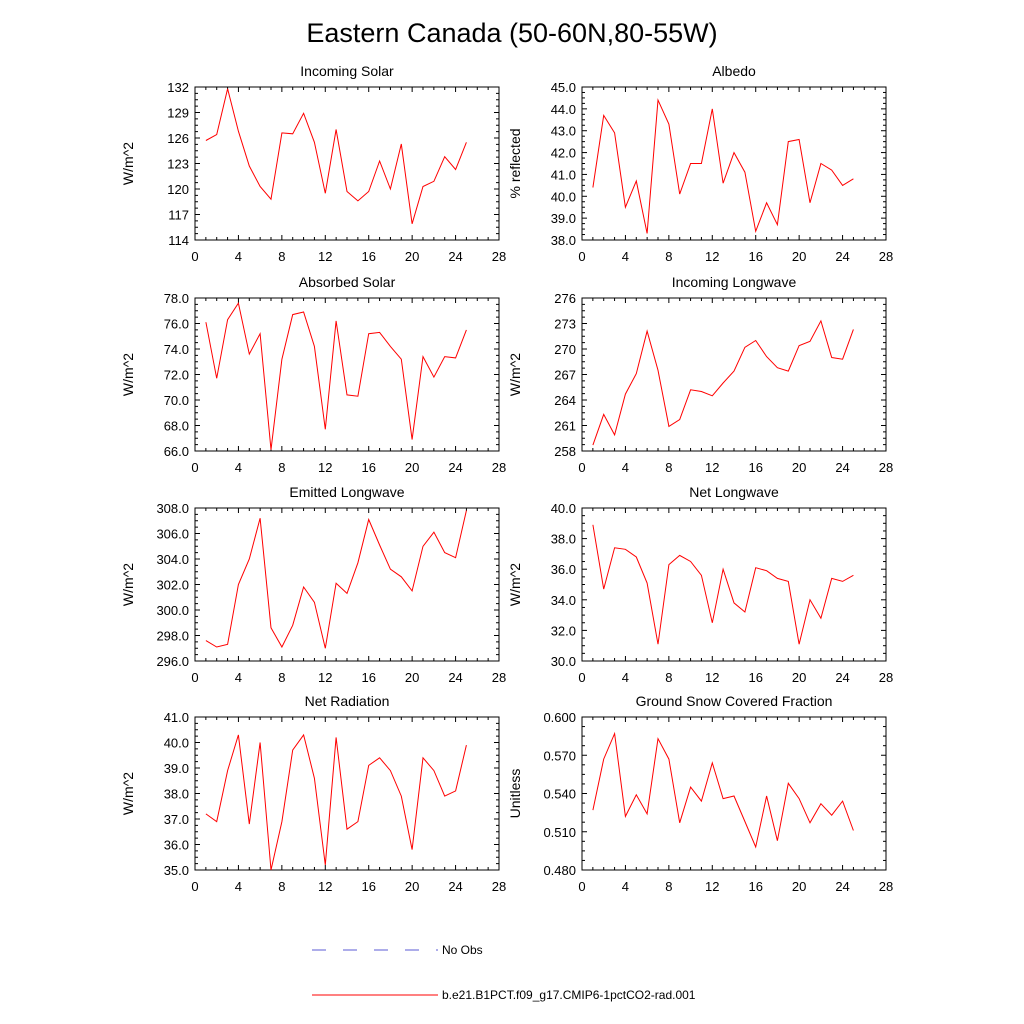 This screenshot has height=1024, width=1024. Describe the element at coordinates (734, 71) in the screenshot. I see `panel-title: Albedo` at that location.